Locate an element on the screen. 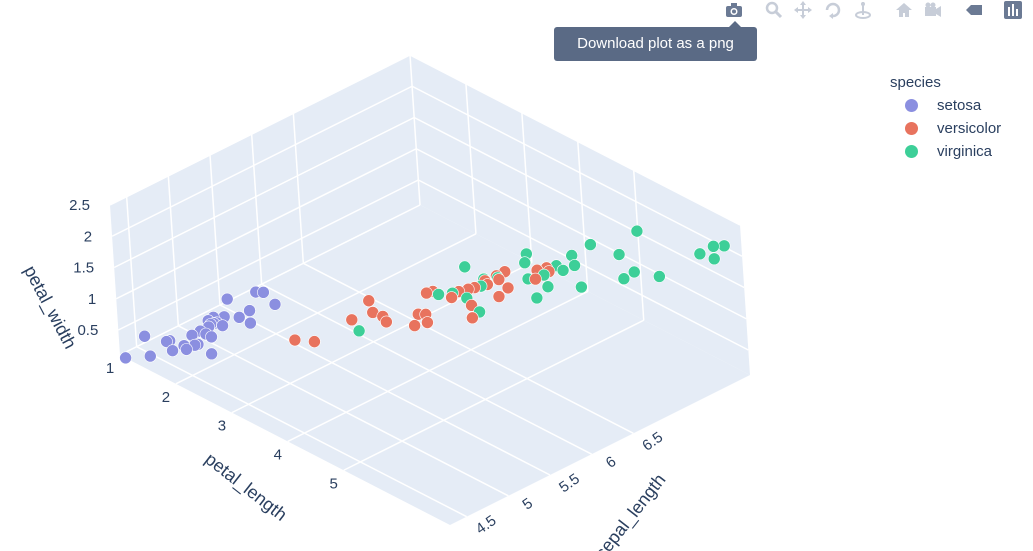 Image resolution: width=1033 pixels, height=551 pixels. y-tick-label: 1 is located at coordinates (110, 368).